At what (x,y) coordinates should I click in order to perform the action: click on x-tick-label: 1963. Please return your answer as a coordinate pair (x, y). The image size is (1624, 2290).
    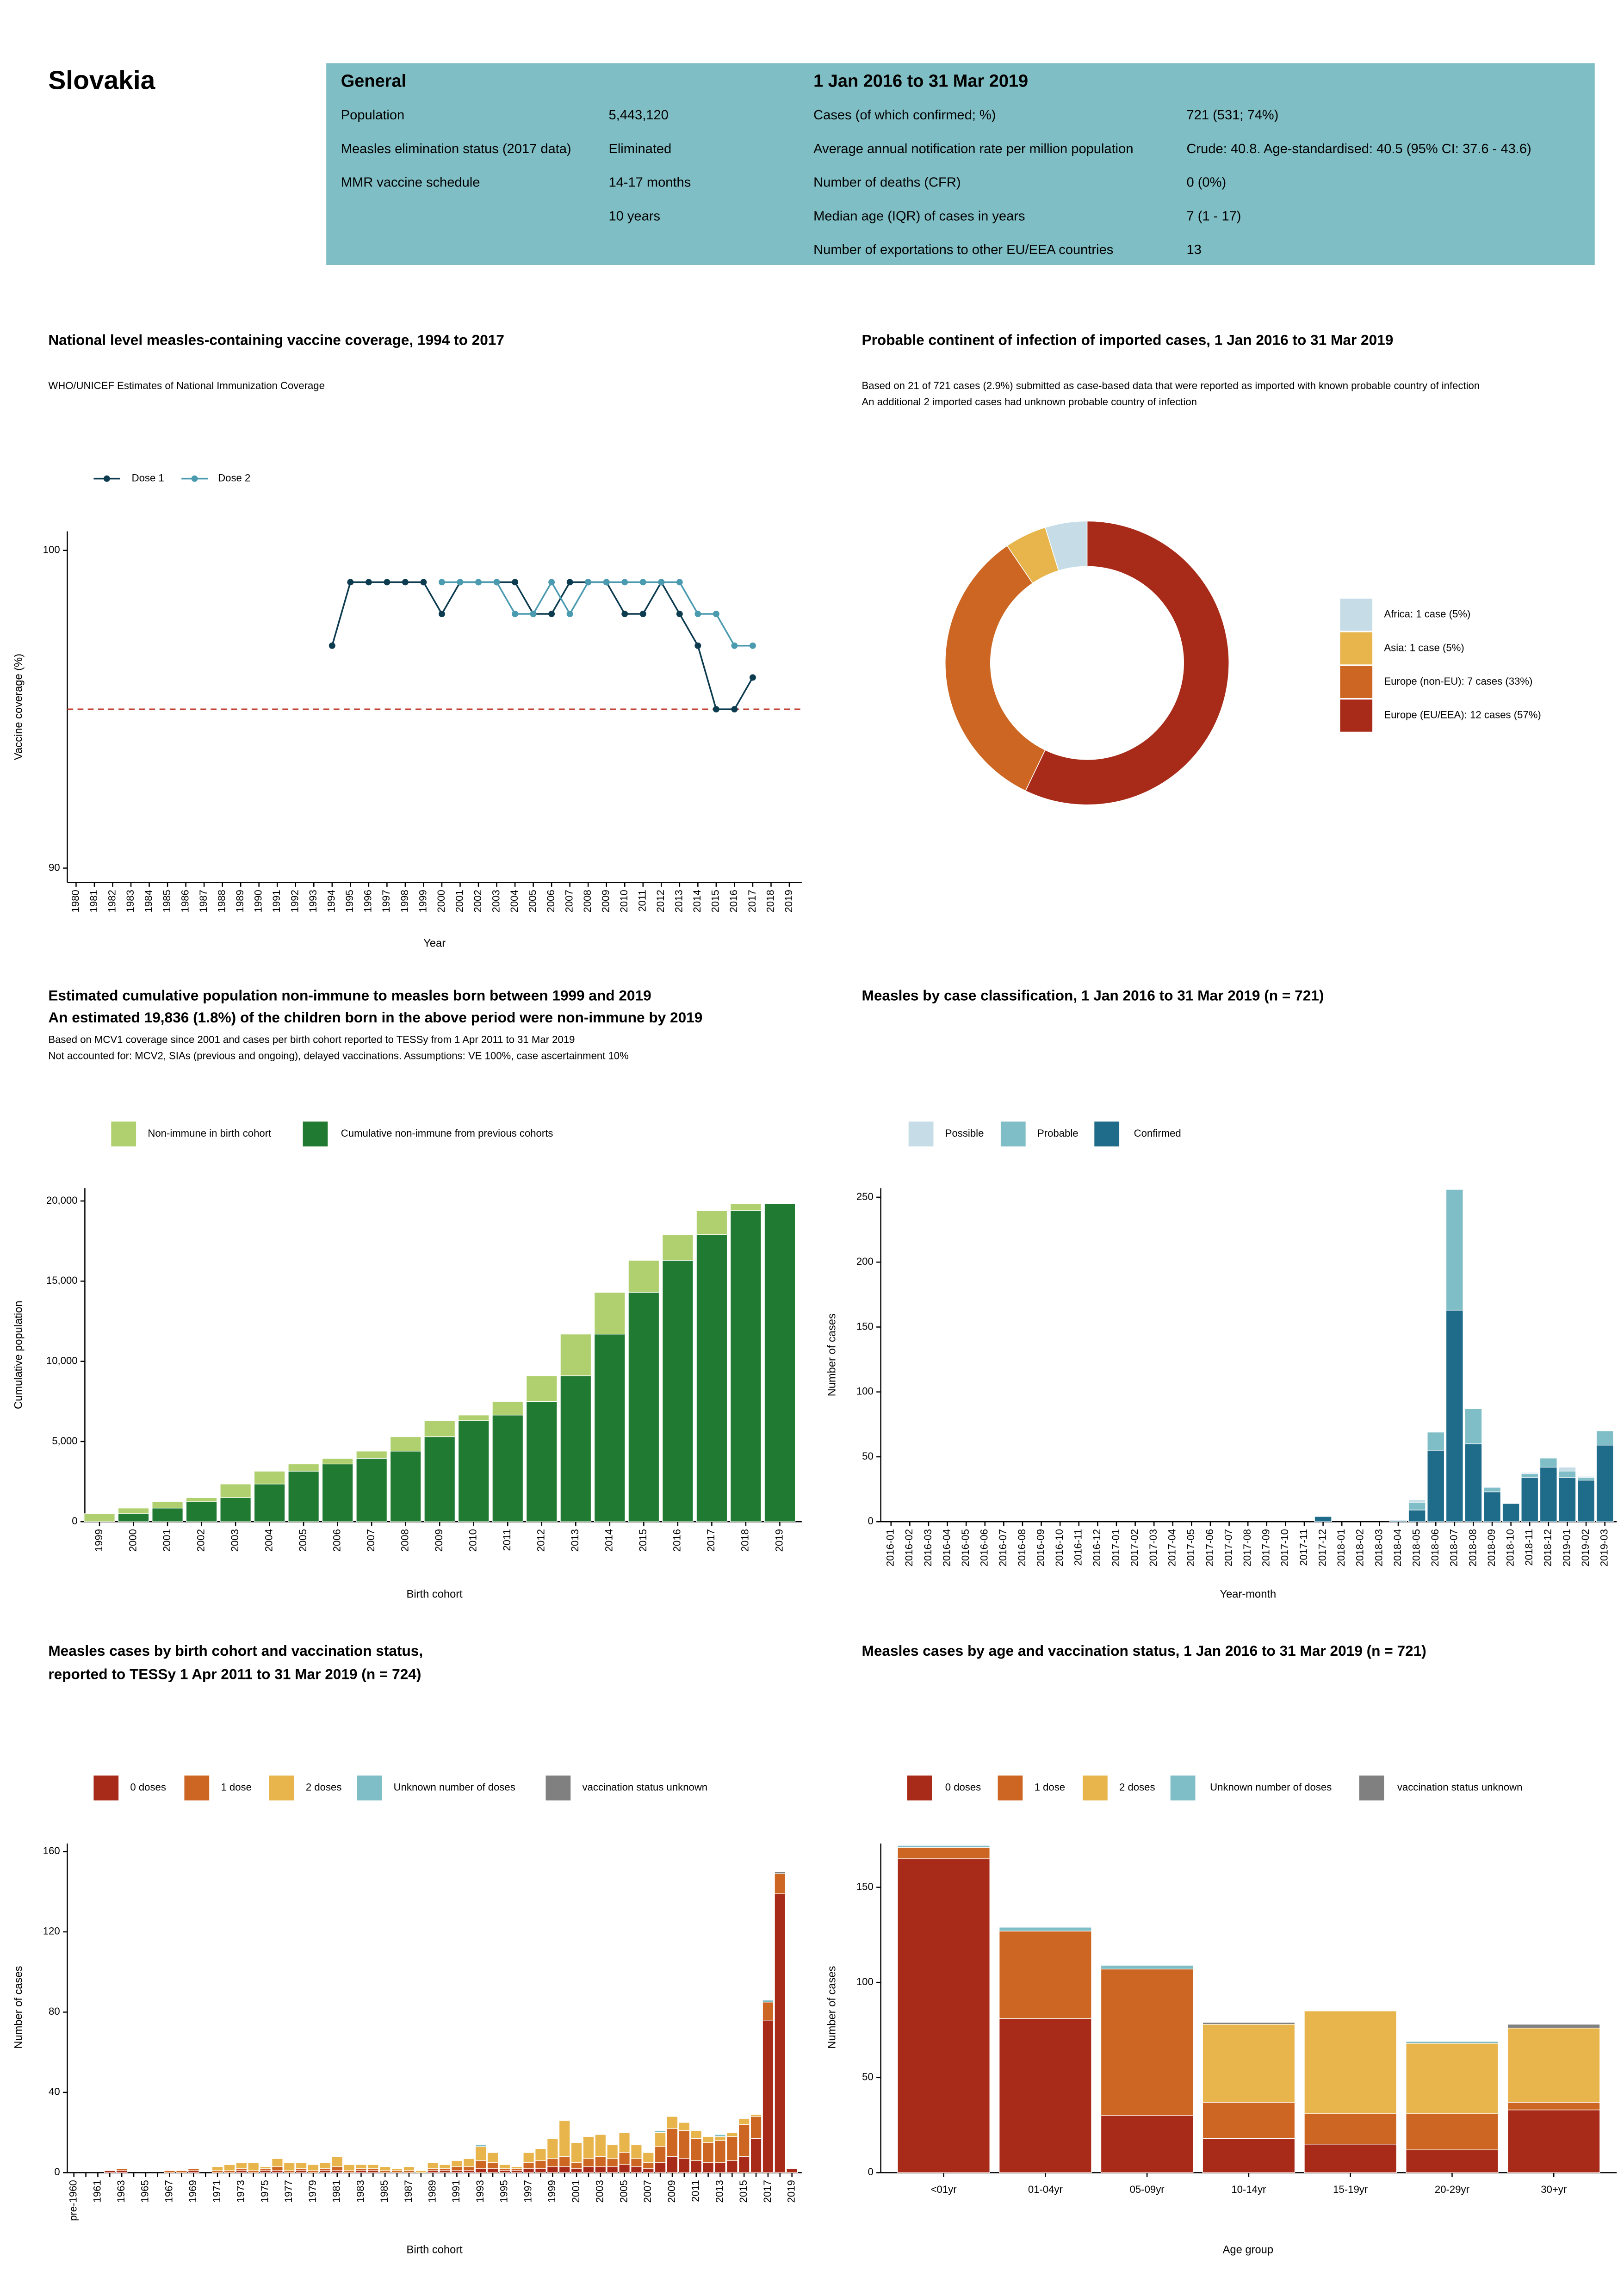
    Looking at the image, I should click on (121, 2191).